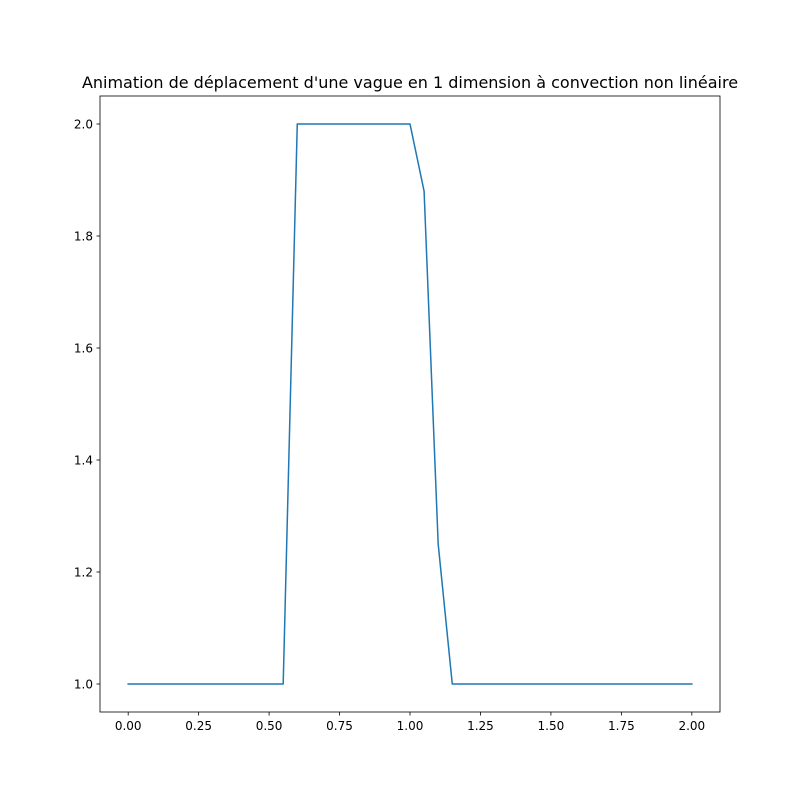  What do you see at coordinates (480, 726) in the screenshot?
I see `x-tick-label: 1.25` at bounding box center [480, 726].